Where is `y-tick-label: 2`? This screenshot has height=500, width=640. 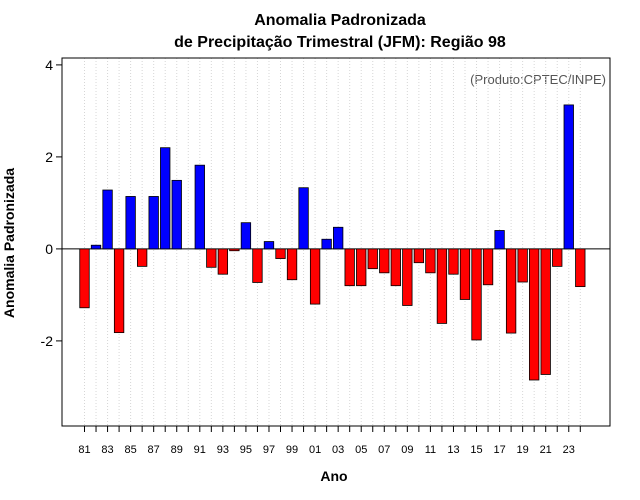 y-tick-label: 2 is located at coordinates (49, 157).